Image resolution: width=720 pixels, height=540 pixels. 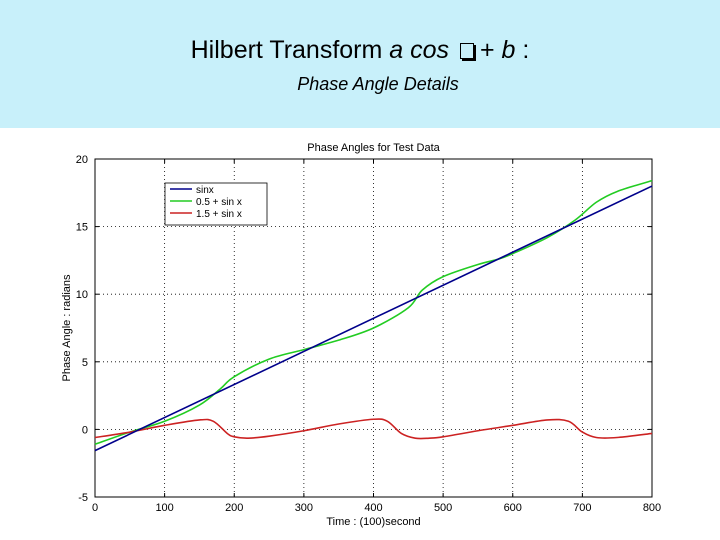 I want to click on chart-title: Phase Angles for Test Data, so click(x=373, y=148).